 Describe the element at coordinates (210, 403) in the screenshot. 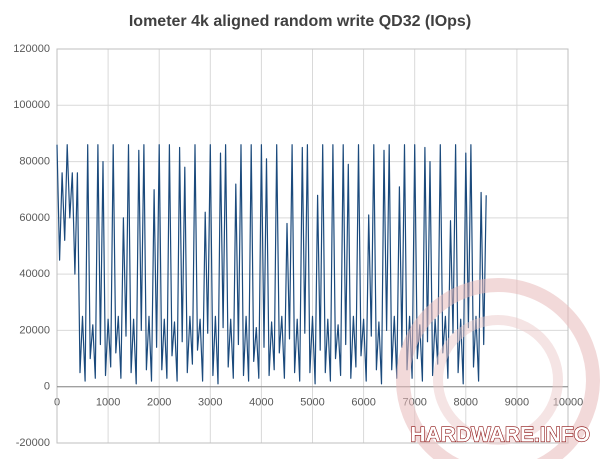

I see `x-tick-label: 3000` at that location.